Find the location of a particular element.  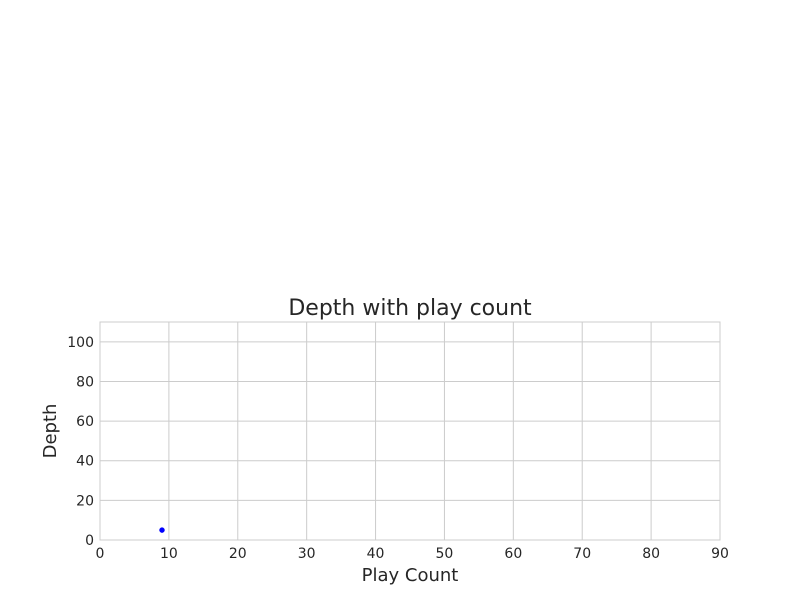

y-tick-label: 80 is located at coordinates (85, 382).